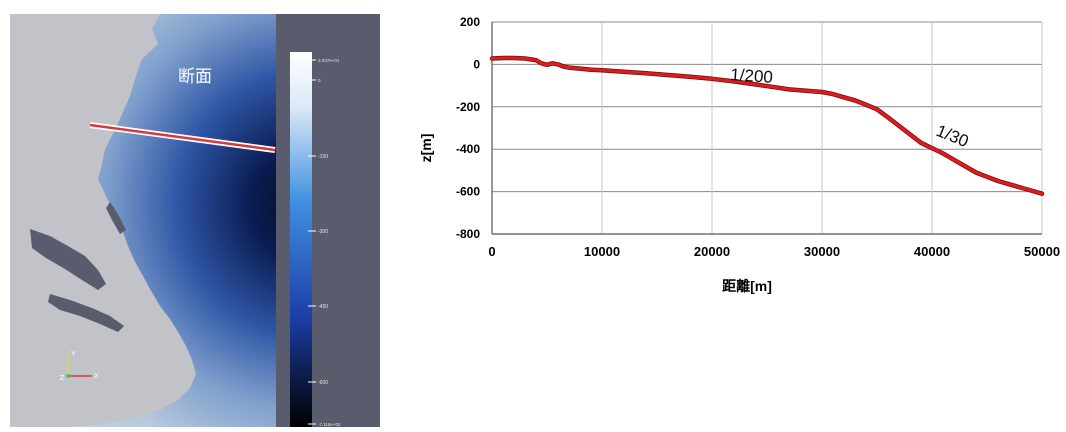 The height and width of the screenshot is (432, 1066). Describe the element at coordinates (468, 107) in the screenshot. I see `y-tick-label: -200` at that location.